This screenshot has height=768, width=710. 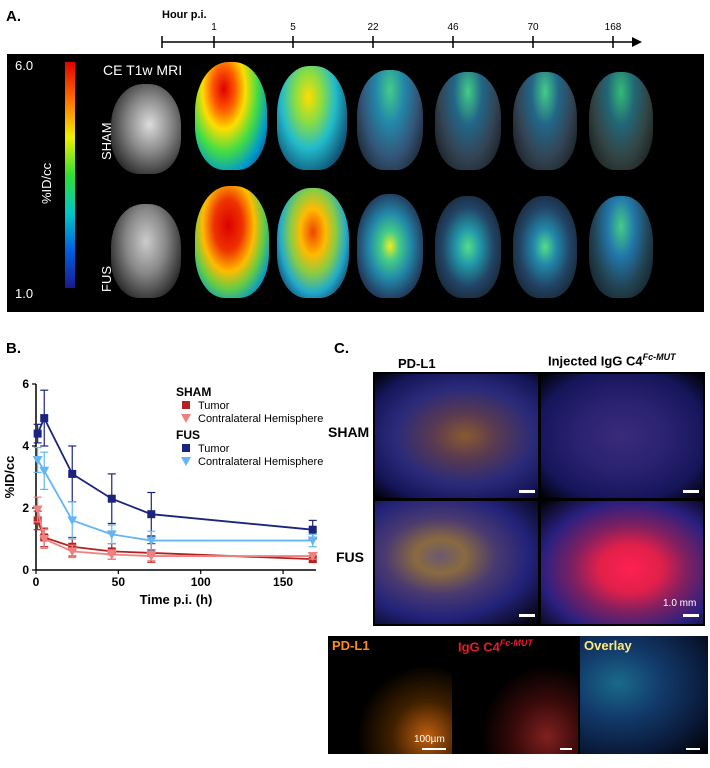 What do you see at coordinates (612, 360) in the screenshot?
I see `col-label-igg: Injected IgG C4Fc-MUT` at bounding box center [612, 360].